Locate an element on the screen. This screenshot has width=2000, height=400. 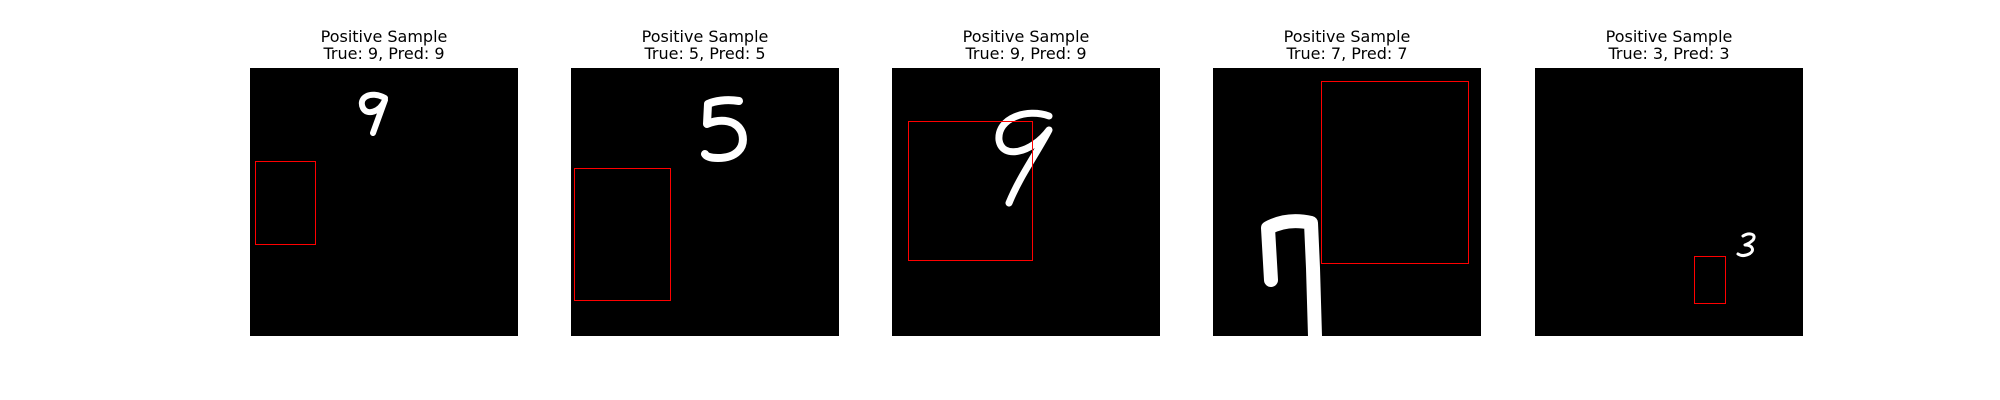
sample-panel-5: Positive Sample True: 3, Pred: 3 is located at coordinates (1669, 181).